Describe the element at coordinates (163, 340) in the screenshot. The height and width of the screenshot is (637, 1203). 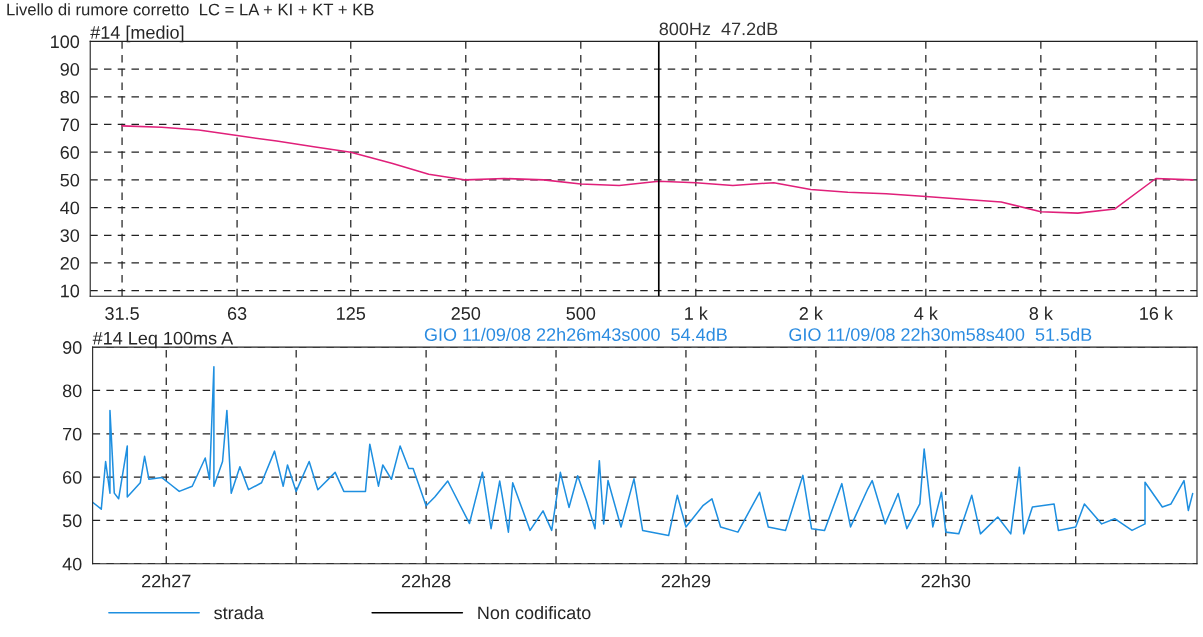
I see `chart-title: #14 Leq 100ms A` at that location.